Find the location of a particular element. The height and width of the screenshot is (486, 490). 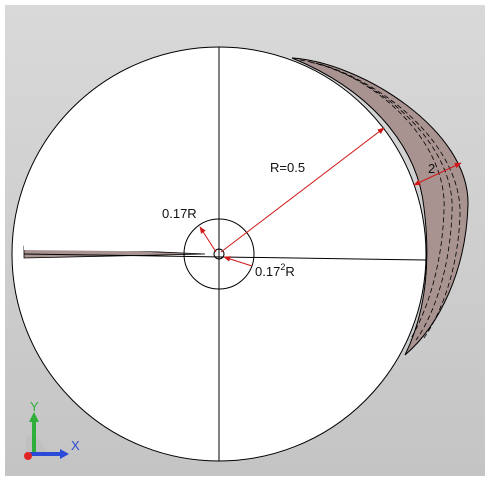

slit-gap is located at coordinates (114, 248).